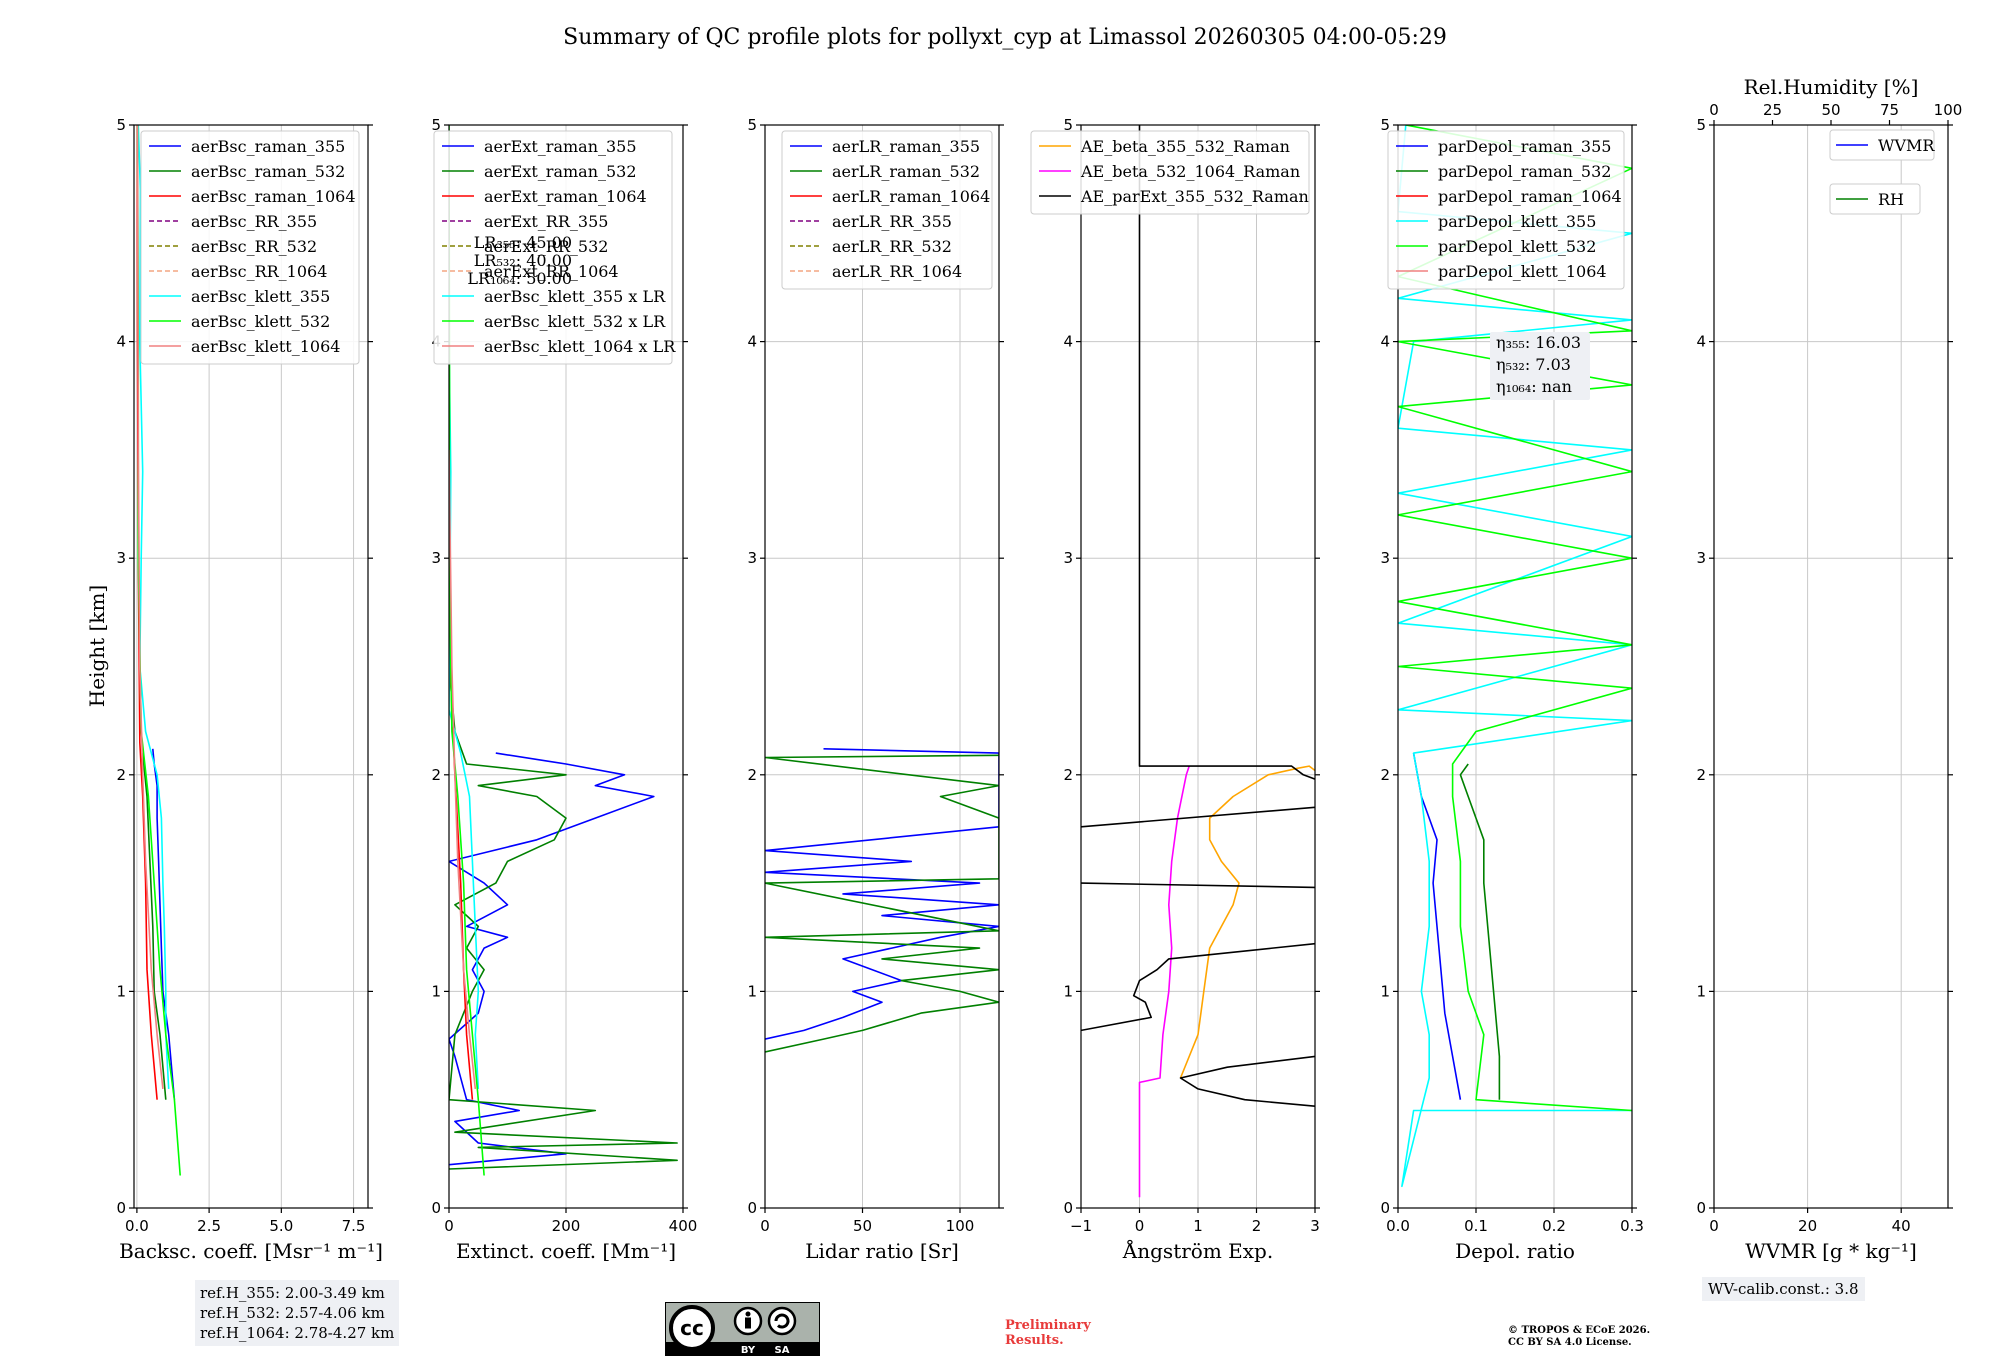 Image resolution: width=2000 pixels, height=1360 pixels. Describe the element at coordinates (1197, 1250) in the screenshot. I see `xlabel-ae: Ångström Exp.` at that location.